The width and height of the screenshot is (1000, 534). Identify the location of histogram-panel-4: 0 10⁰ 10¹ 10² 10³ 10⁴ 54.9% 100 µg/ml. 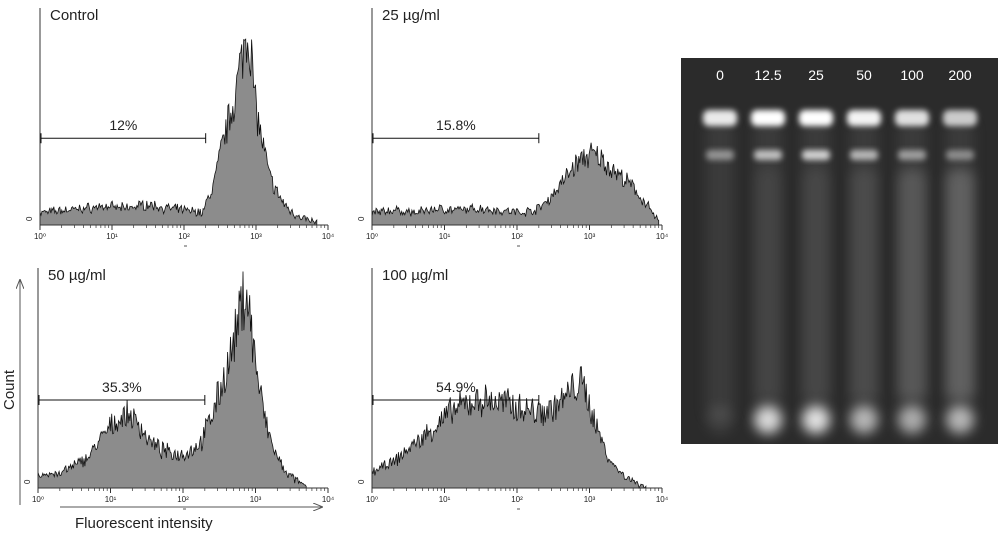
(513, 388).